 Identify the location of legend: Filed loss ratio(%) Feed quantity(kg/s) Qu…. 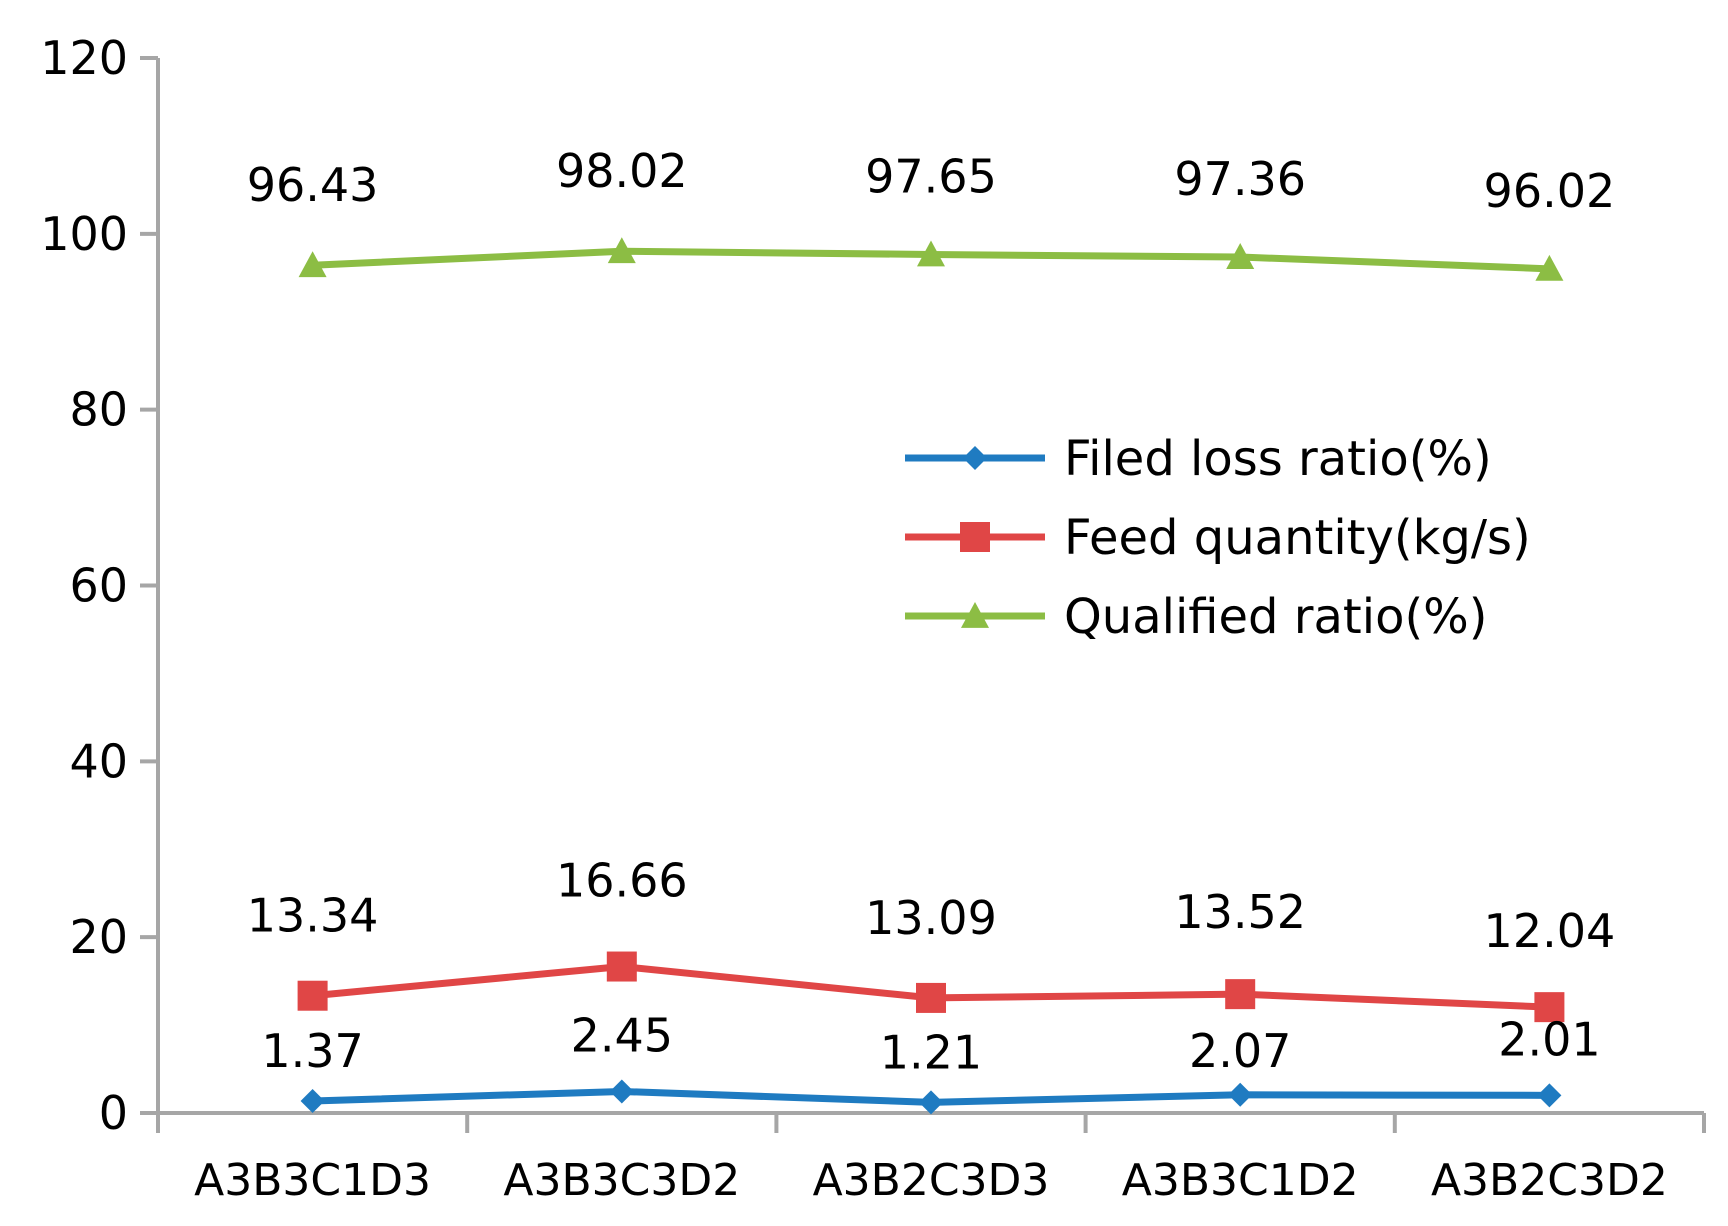
(1218, 538).